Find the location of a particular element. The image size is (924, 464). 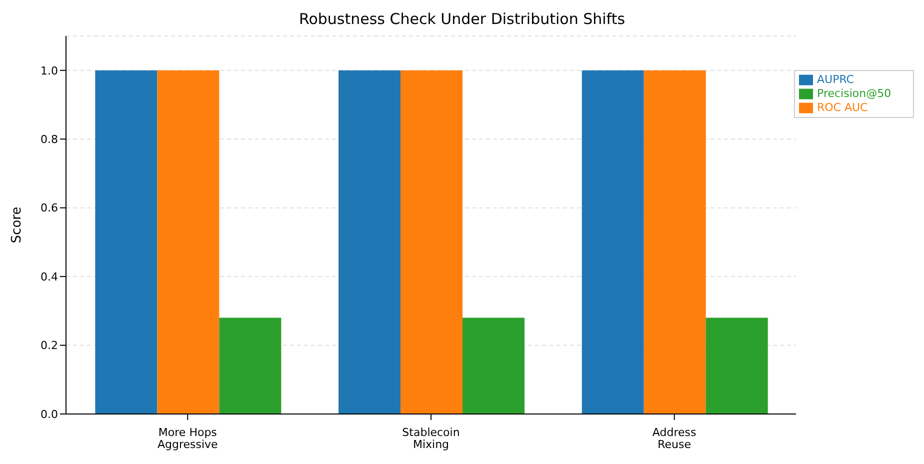

y-tick-label: 0.0 is located at coordinates (49, 414).